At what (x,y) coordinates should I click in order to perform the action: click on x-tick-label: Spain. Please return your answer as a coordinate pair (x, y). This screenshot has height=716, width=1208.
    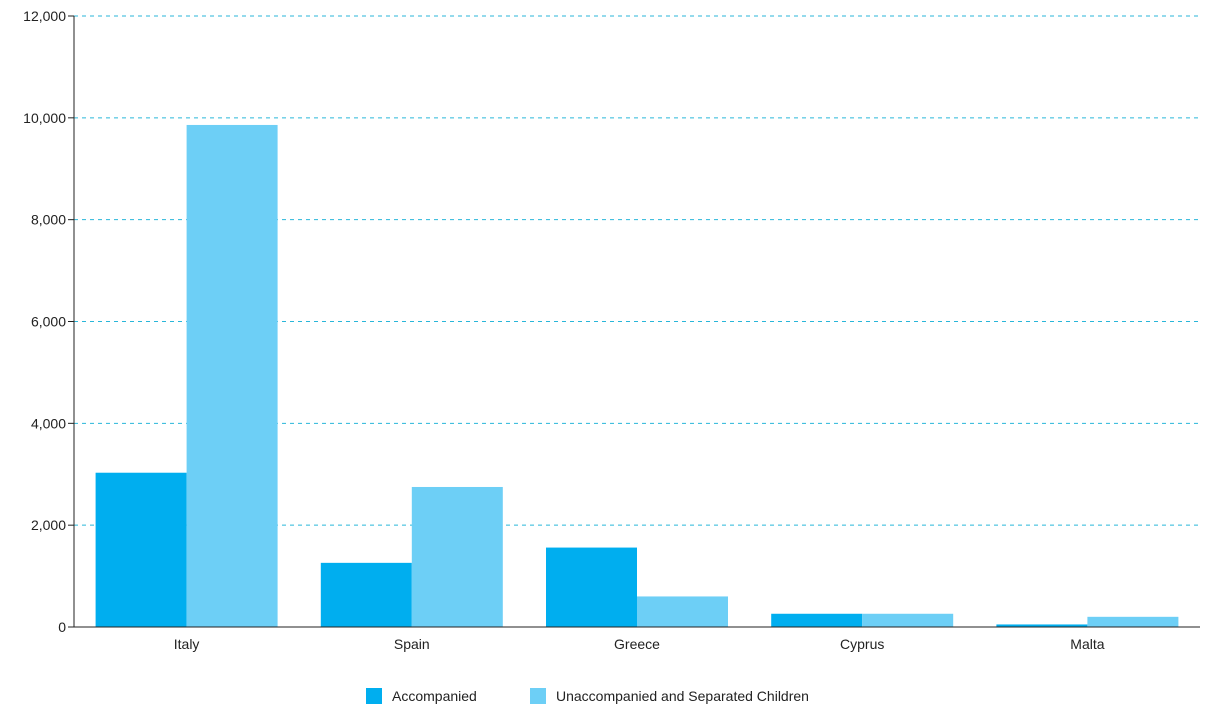
    Looking at the image, I should click on (412, 644).